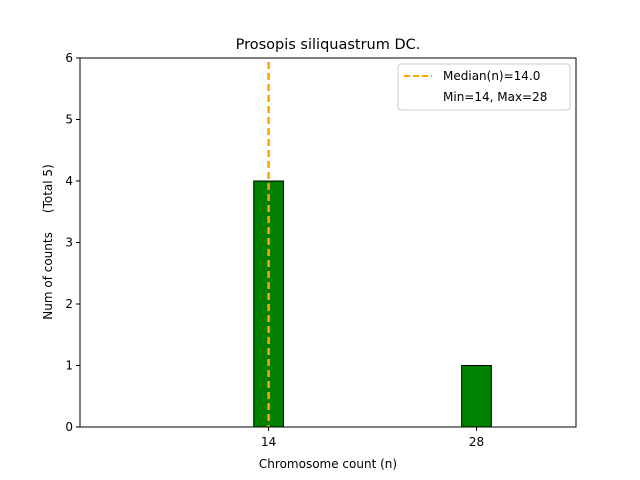 Image resolution: width=640 pixels, height=480 pixels. What do you see at coordinates (48, 241) in the screenshot?
I see `y-axis-label: Num of counts (Total 5)` at bounding box center [48, 241].